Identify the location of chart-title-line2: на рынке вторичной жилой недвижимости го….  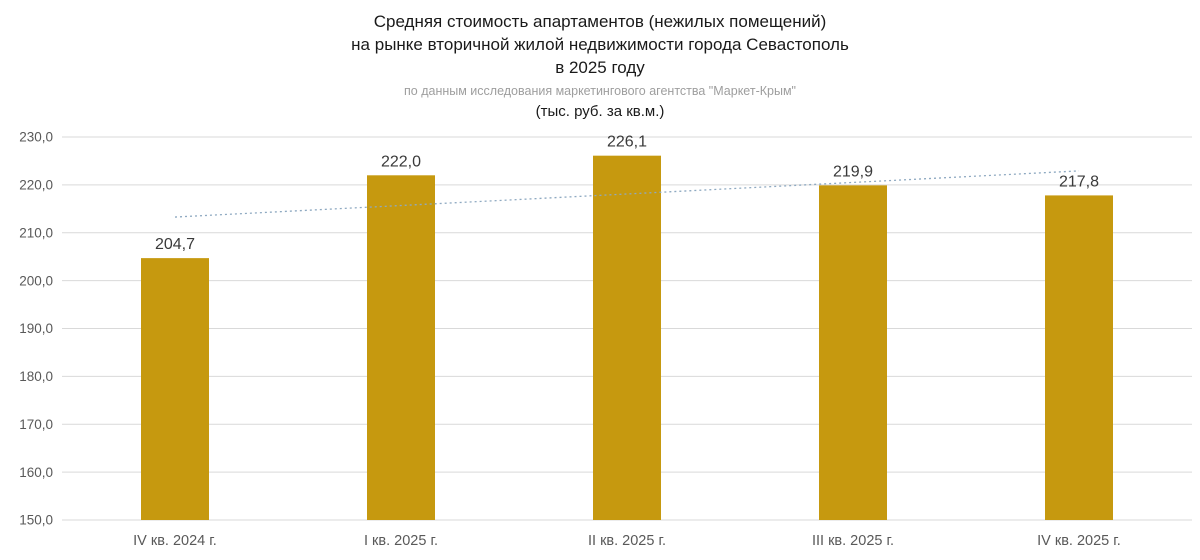
(600, 44).